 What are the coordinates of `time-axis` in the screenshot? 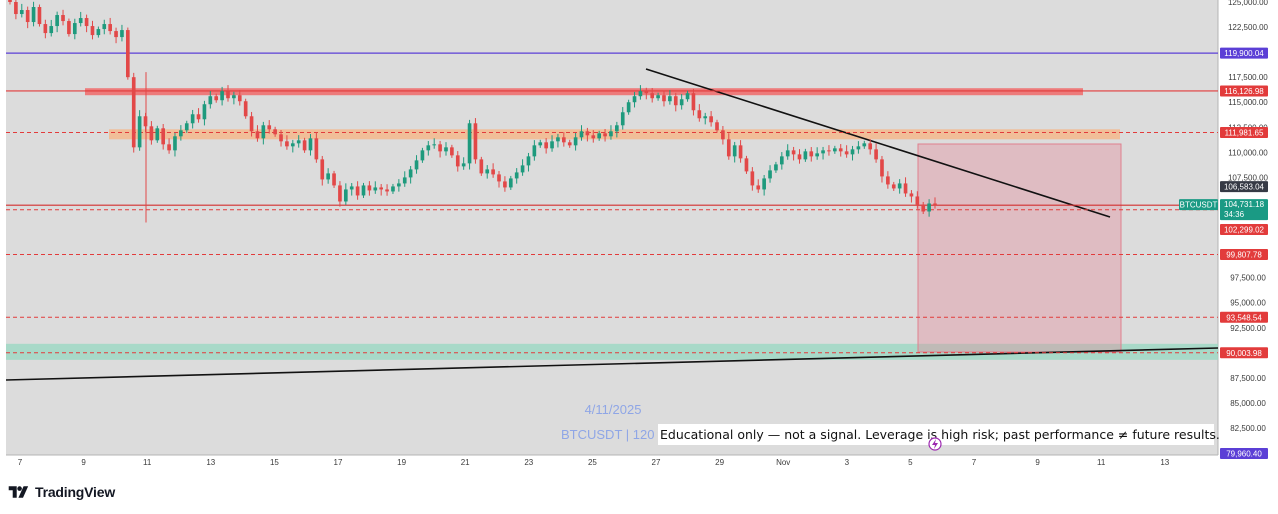 It's located at (612, 462).